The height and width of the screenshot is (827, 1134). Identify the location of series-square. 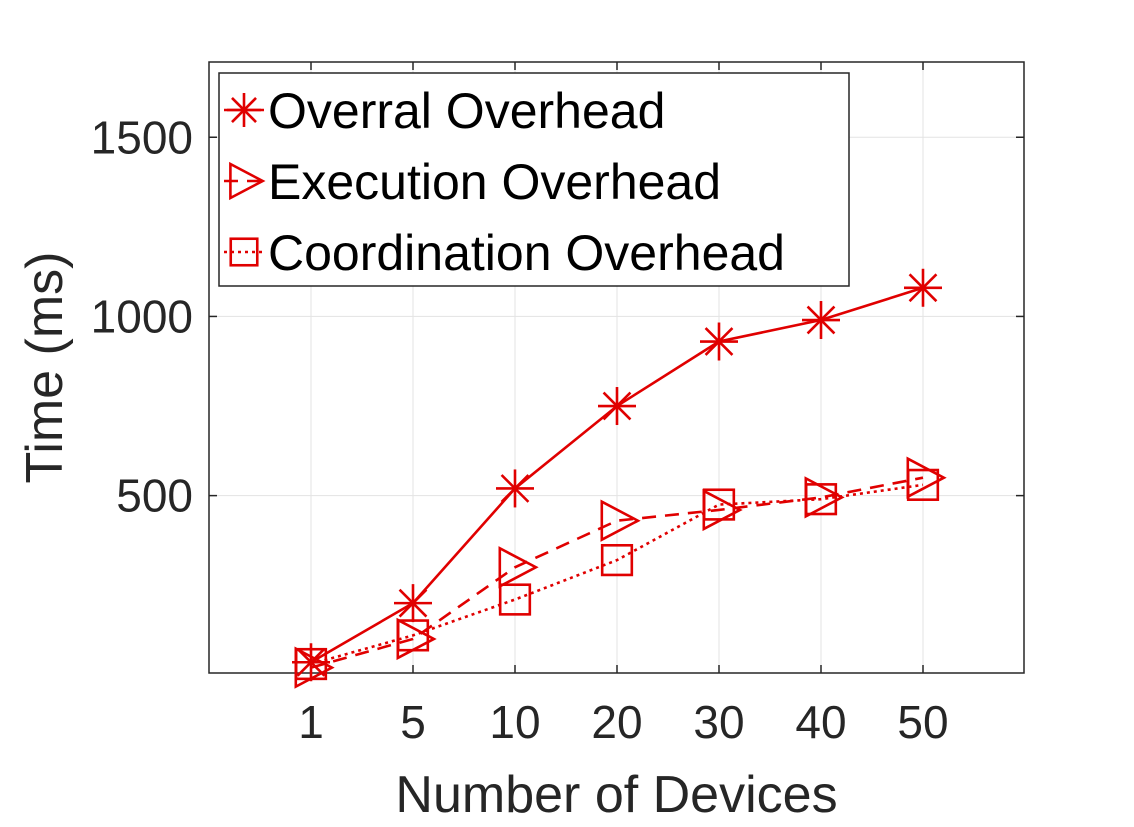
(617, 574).